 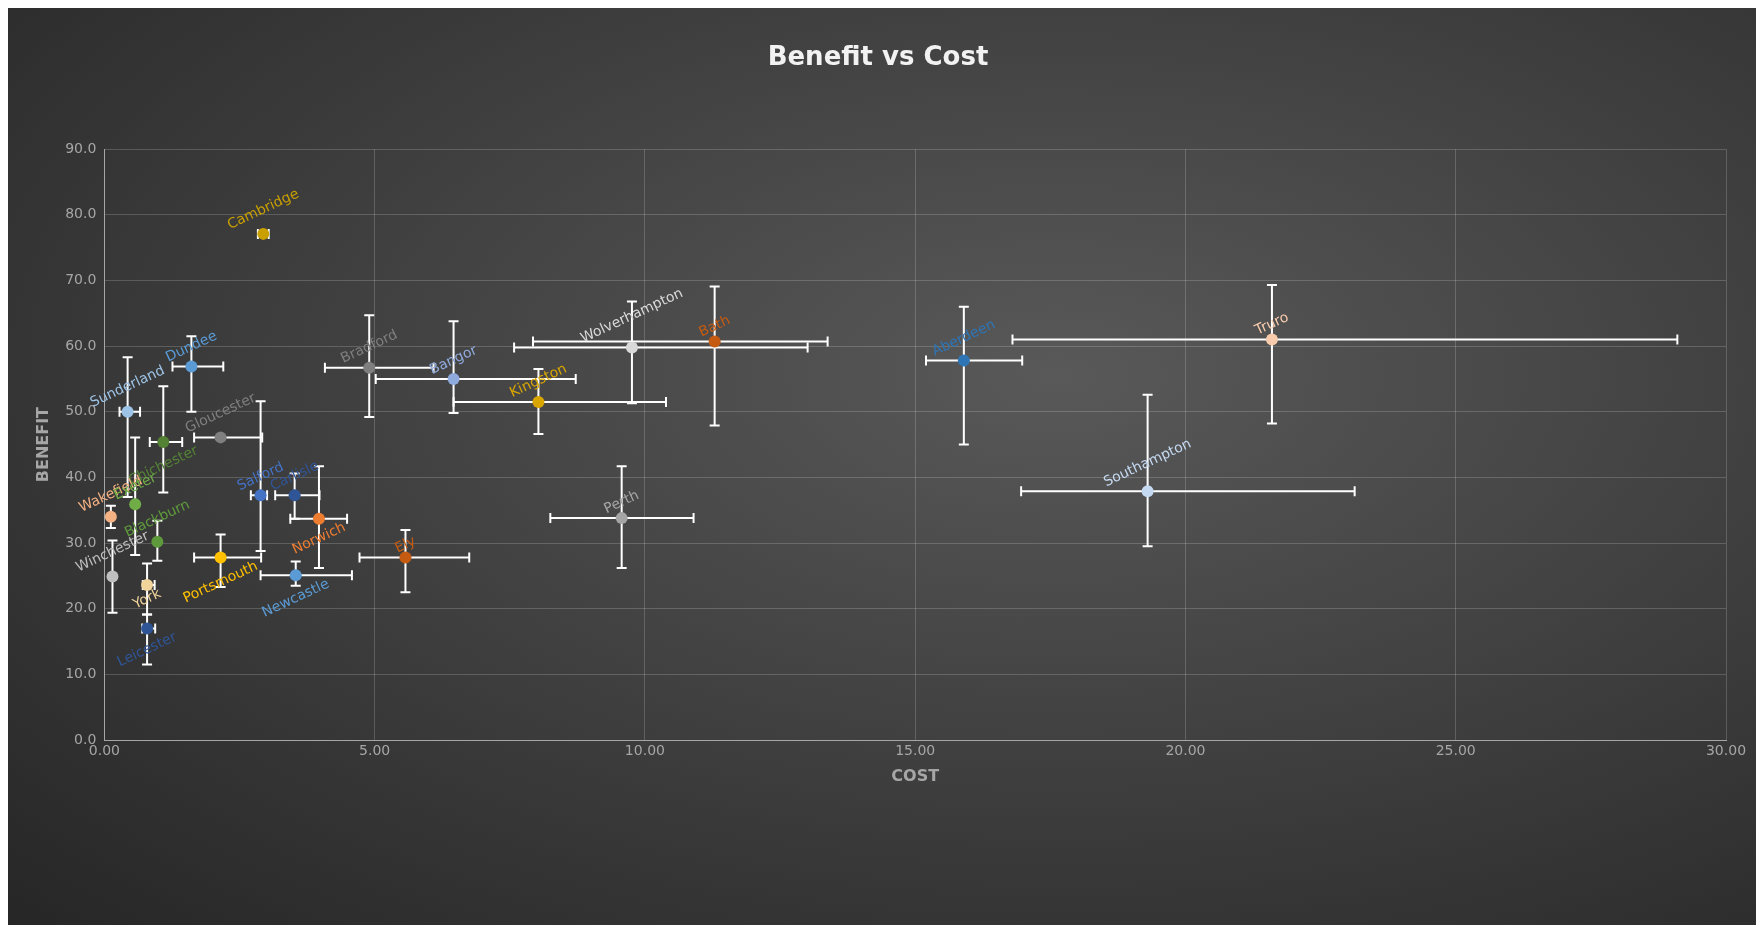 What do you see at coordinates (81, 147) in the screenshot?
I see `y-tick-label: 90.0` at bounding box center [81, 147].